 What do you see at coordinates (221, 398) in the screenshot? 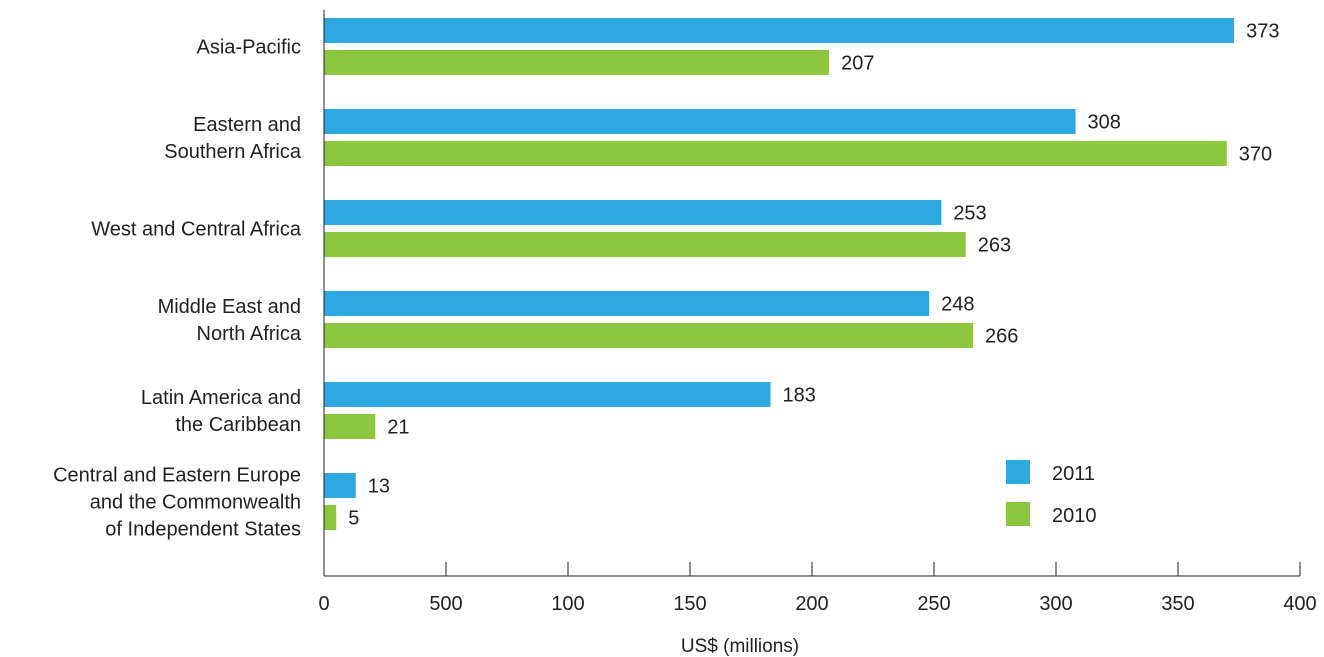
I see `category-label: Latin America and` at bounding box center [221, 398].